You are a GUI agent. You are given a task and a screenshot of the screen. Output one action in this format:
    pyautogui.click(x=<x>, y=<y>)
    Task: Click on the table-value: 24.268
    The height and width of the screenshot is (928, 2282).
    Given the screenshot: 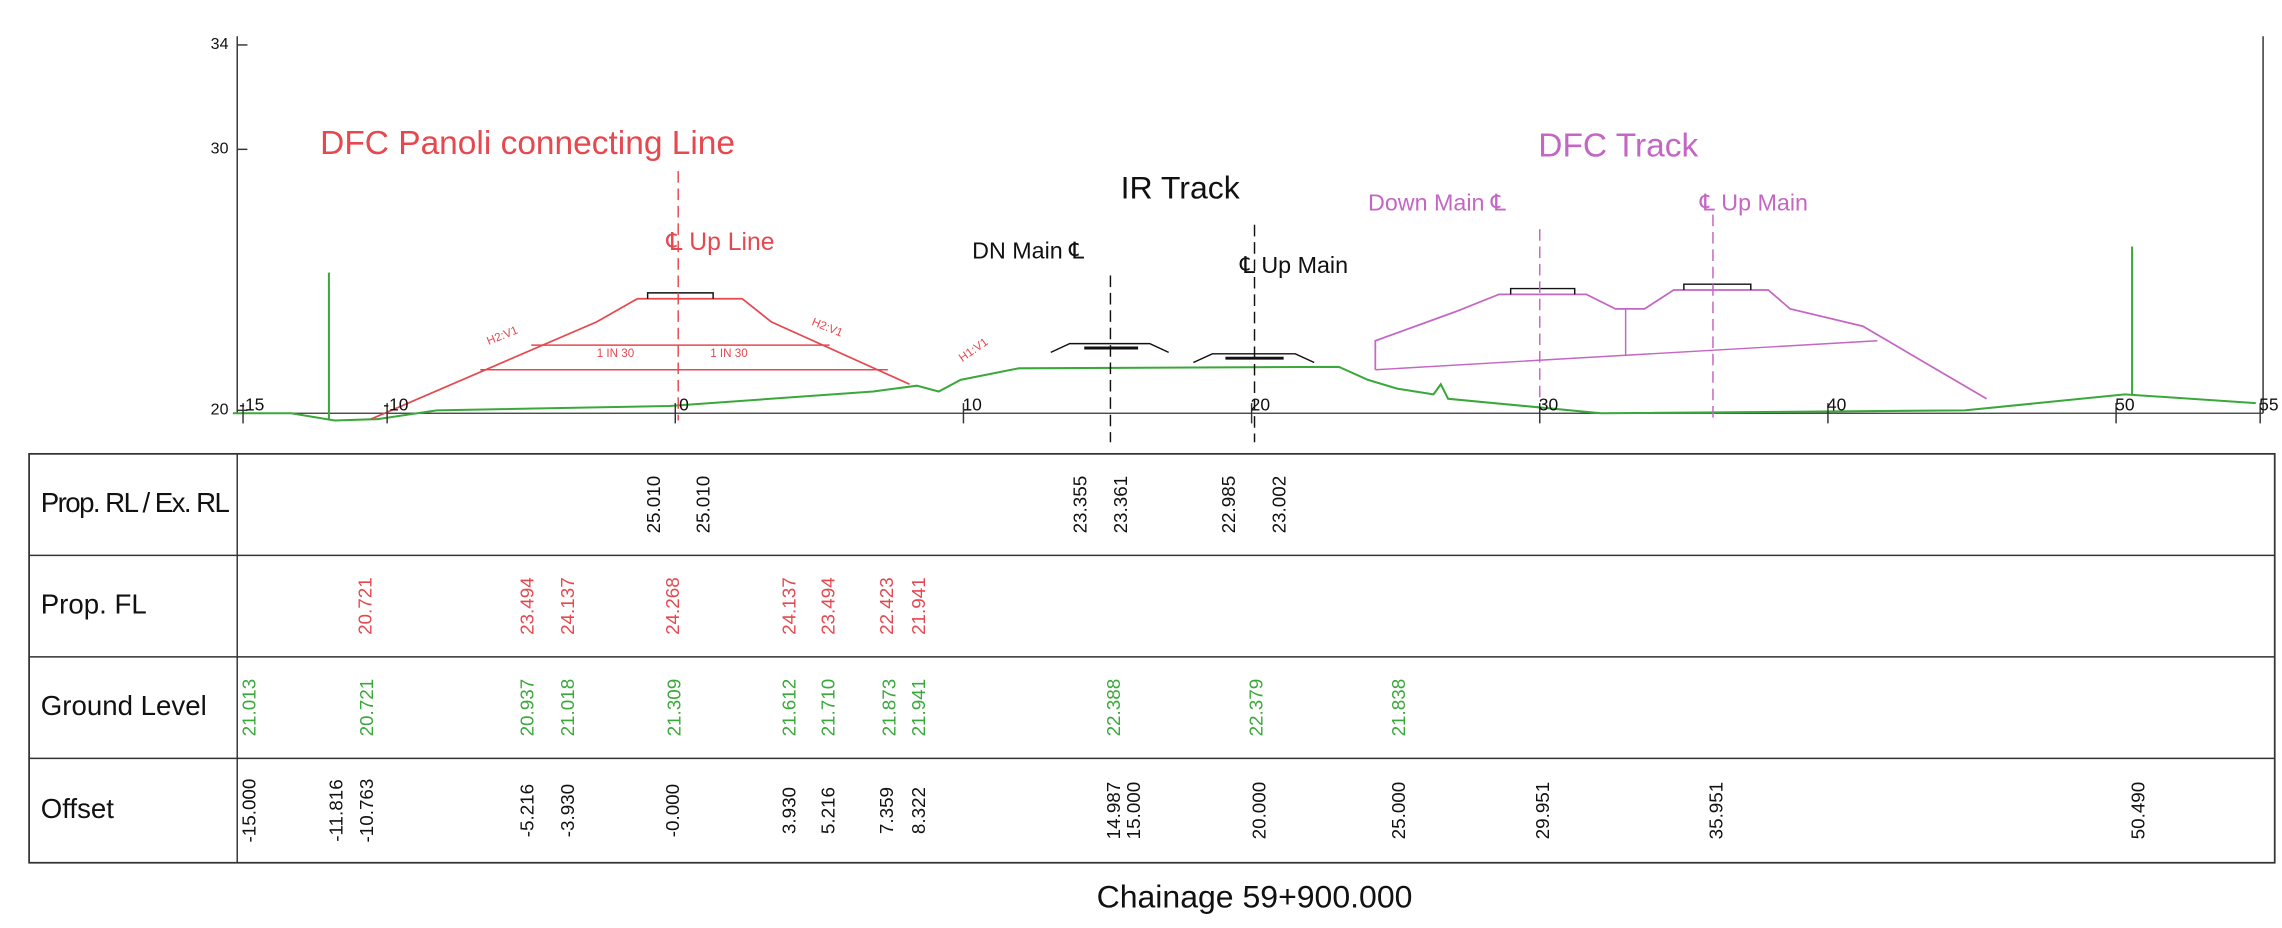 What is the action you would take?
    pyautogui.click(x=673, y=606)
    